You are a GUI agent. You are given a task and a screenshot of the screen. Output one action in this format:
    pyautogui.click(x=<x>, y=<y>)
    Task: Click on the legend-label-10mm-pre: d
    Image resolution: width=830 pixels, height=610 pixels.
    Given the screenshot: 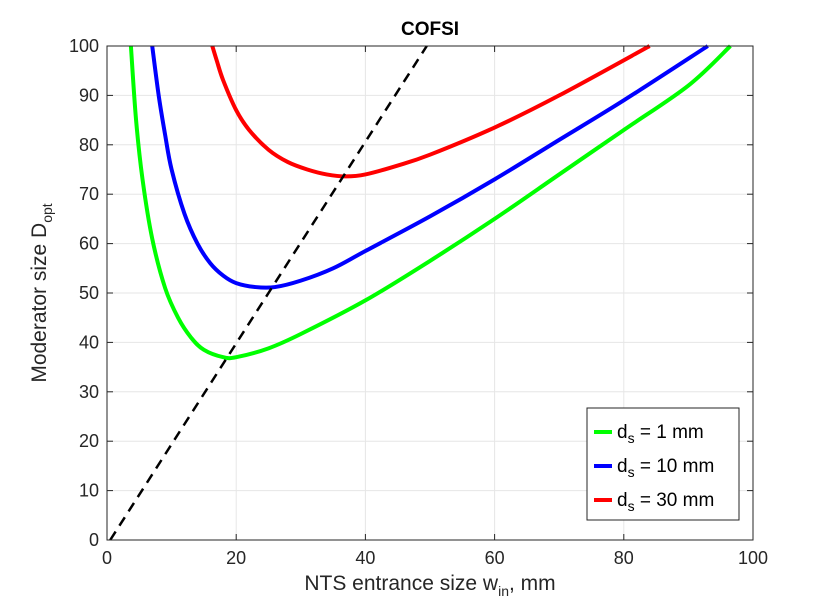 What is the action you would take?
    pyautogui.click(x=622, y=466)
    